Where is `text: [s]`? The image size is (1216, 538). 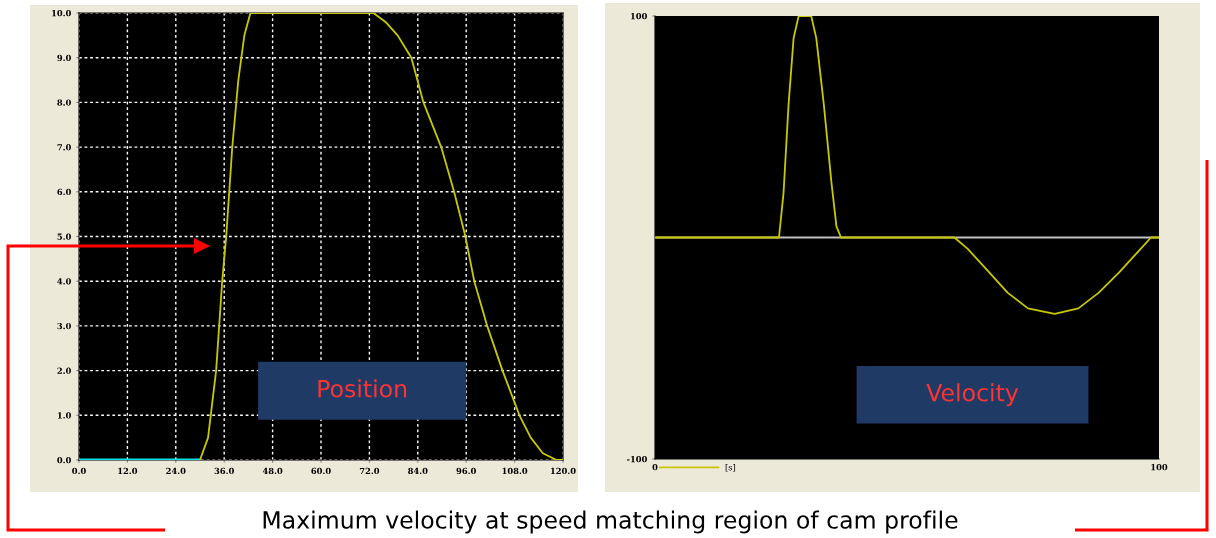
text: [s] is located at coordinates (730, 468).